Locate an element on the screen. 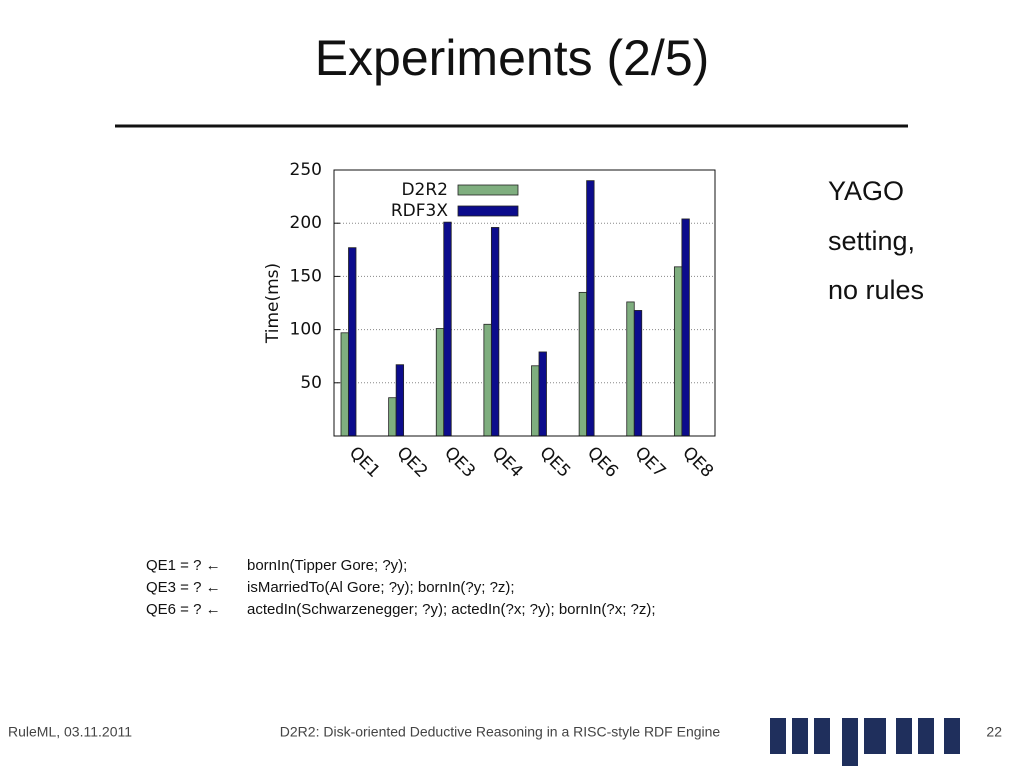 The width and height of the screenshot is (1024, 772). x-tick-label: QE6 is located at coordinates (602, 462).